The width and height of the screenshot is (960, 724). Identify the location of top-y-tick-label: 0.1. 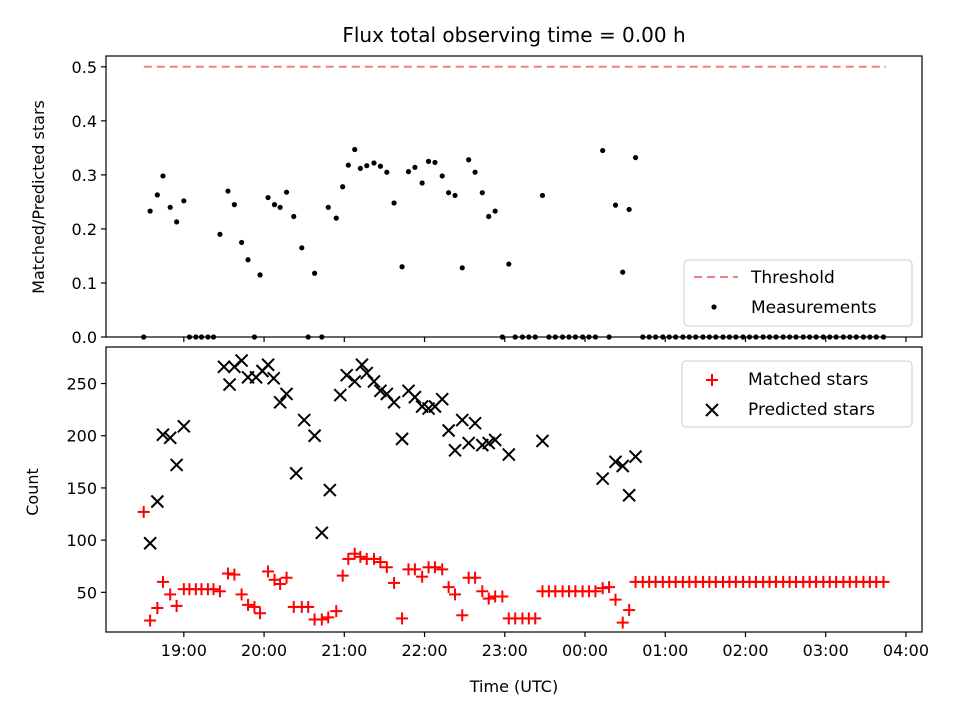
(84, 283).